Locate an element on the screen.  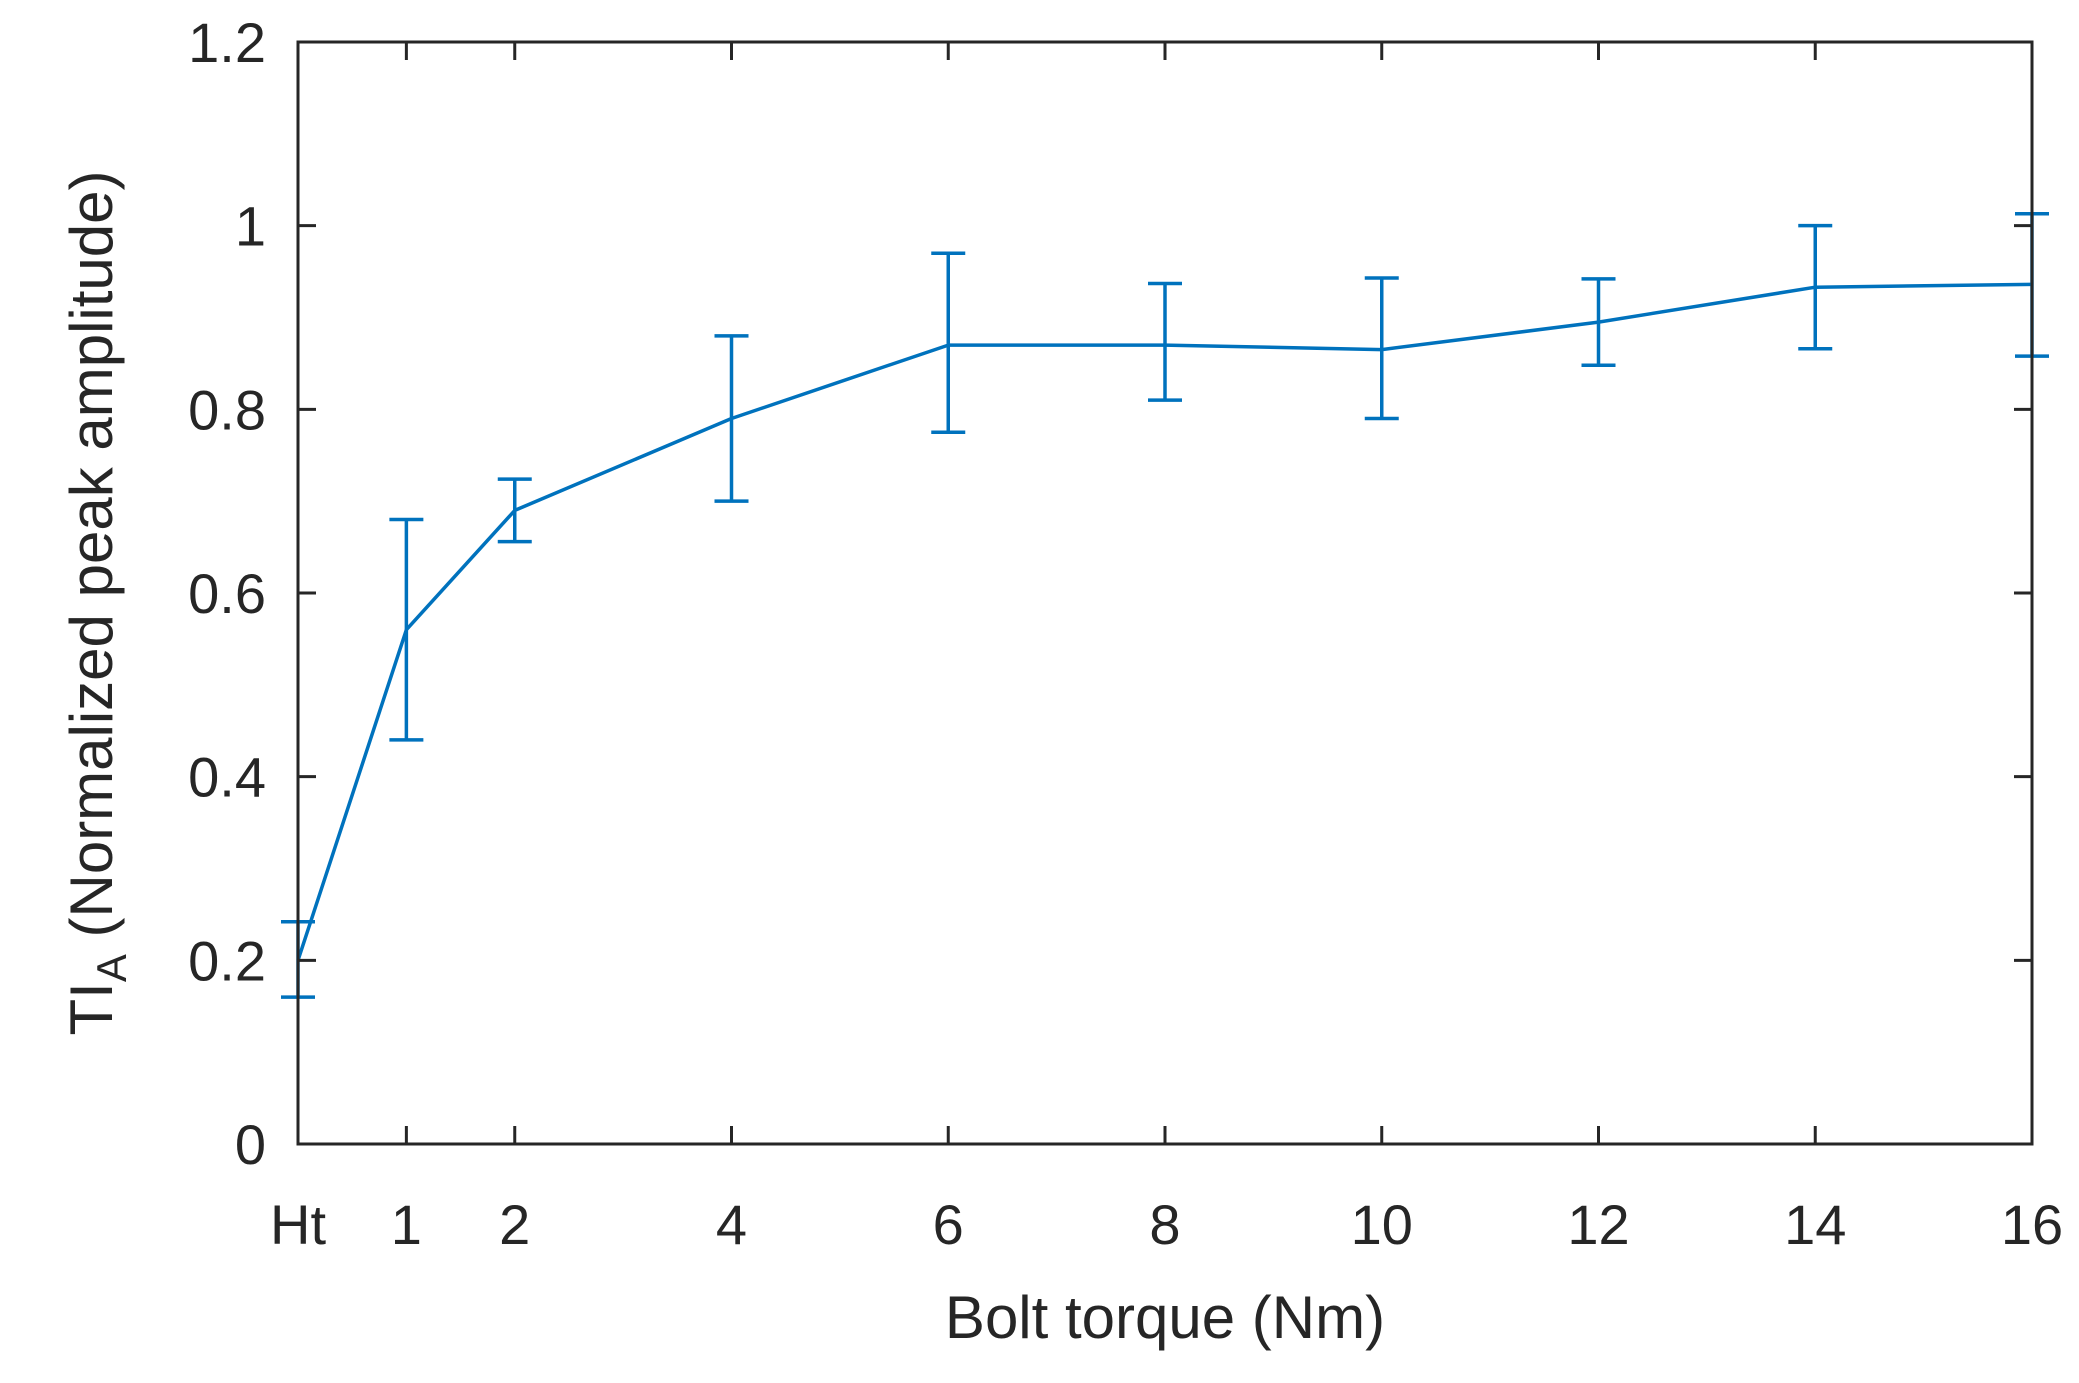
x-tick-label: Ht is located at coordinates (298, 1224).